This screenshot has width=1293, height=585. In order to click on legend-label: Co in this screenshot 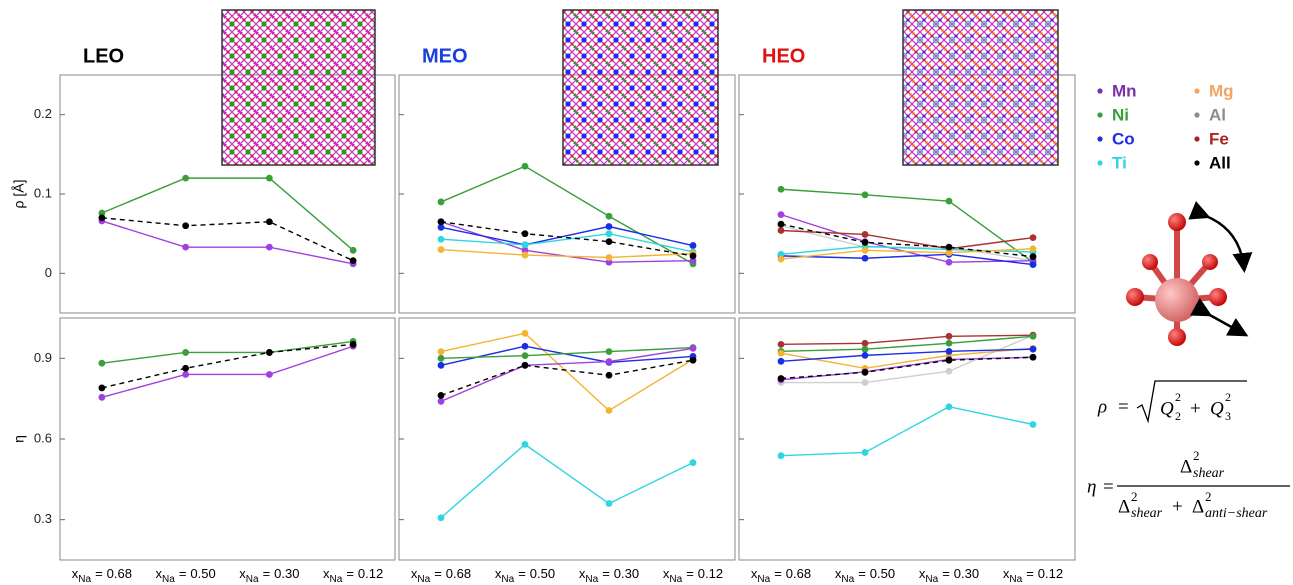, I will do `click(1123, 138)`.